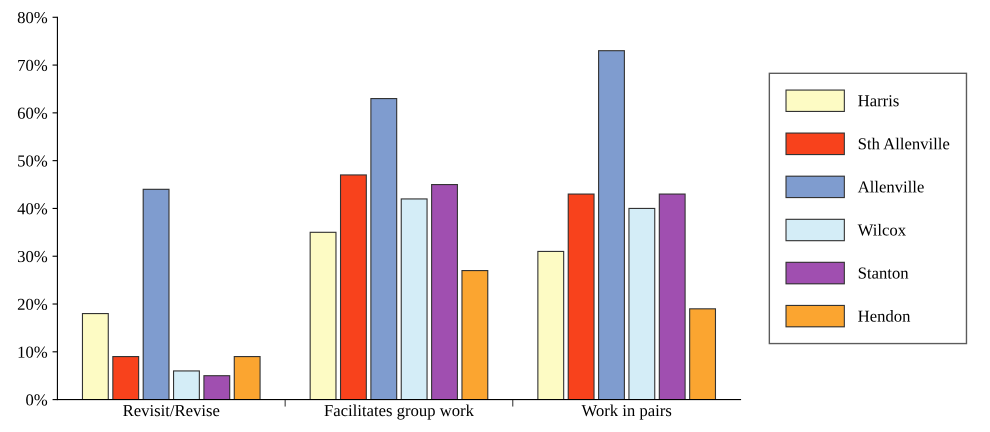 The width and height of the screenshot is (990, 432). What do you see at coordinates (627, 412) in the screenshot?
I see `x-tick-label: Work in pairs` at bounding box center [627, 412].